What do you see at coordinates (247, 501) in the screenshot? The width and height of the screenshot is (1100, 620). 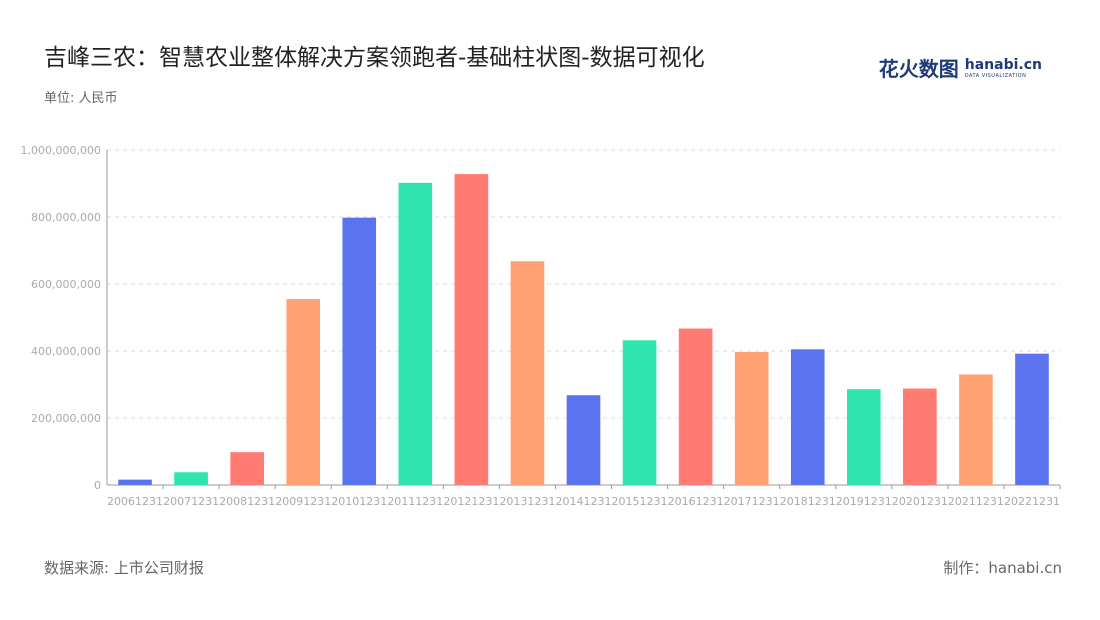 I see `x-tick-label: 20081231` at bounding box center [247, 501].